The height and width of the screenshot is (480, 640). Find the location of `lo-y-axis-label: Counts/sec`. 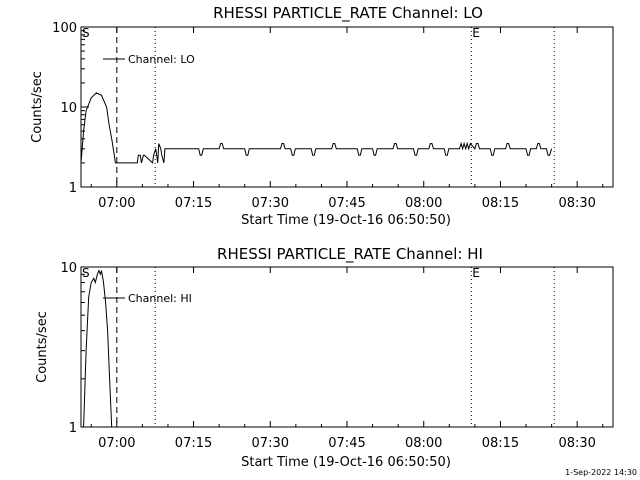

lo-y-axis-label: Counts/sec is located at coordinates (37, 107).